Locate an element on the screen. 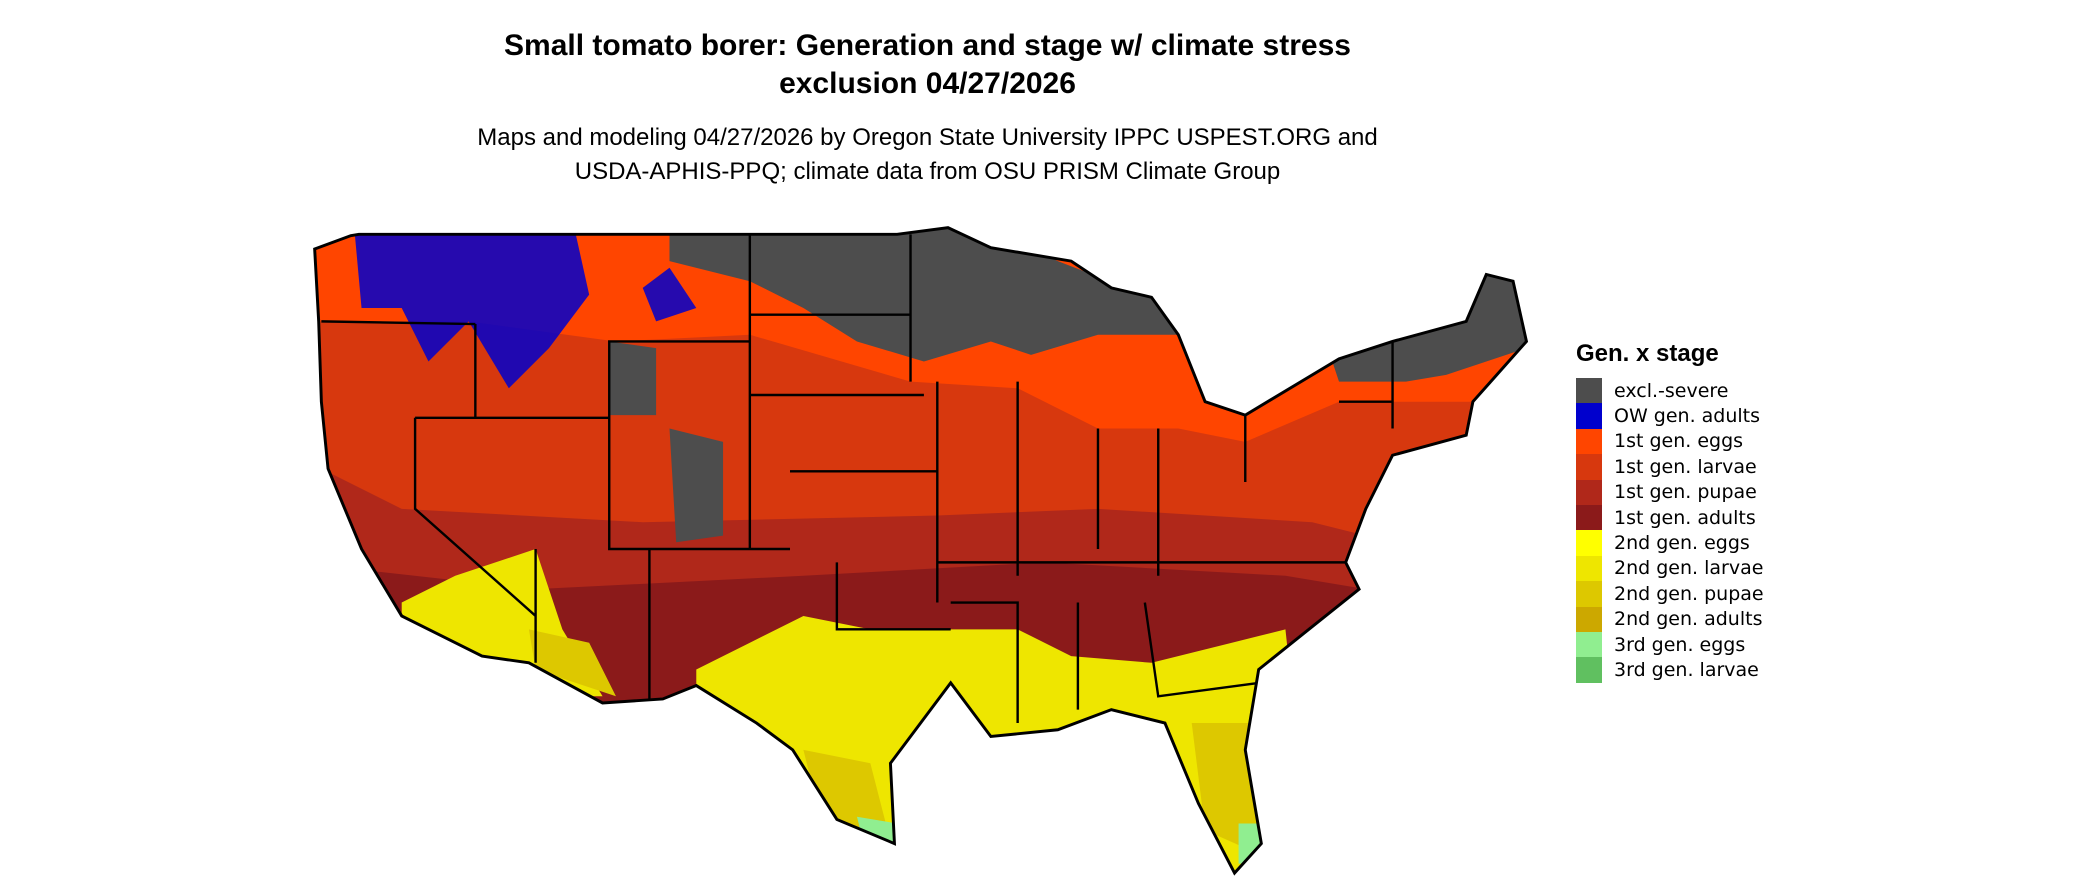 The height and width of the screenshot is (892, 2100). legend-item: 2nd gen. larvae is located at coordinates (1670, 568).